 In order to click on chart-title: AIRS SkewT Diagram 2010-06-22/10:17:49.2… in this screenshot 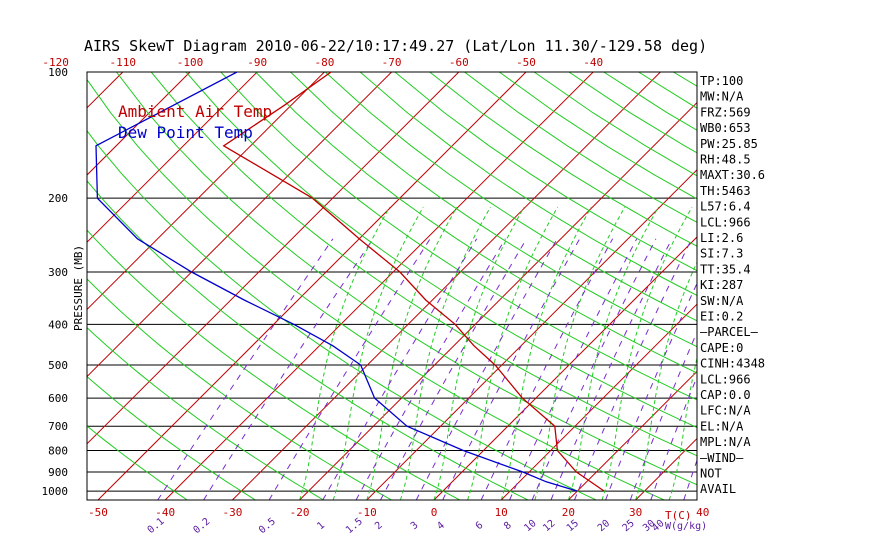, I will do `click(395, 46)`.